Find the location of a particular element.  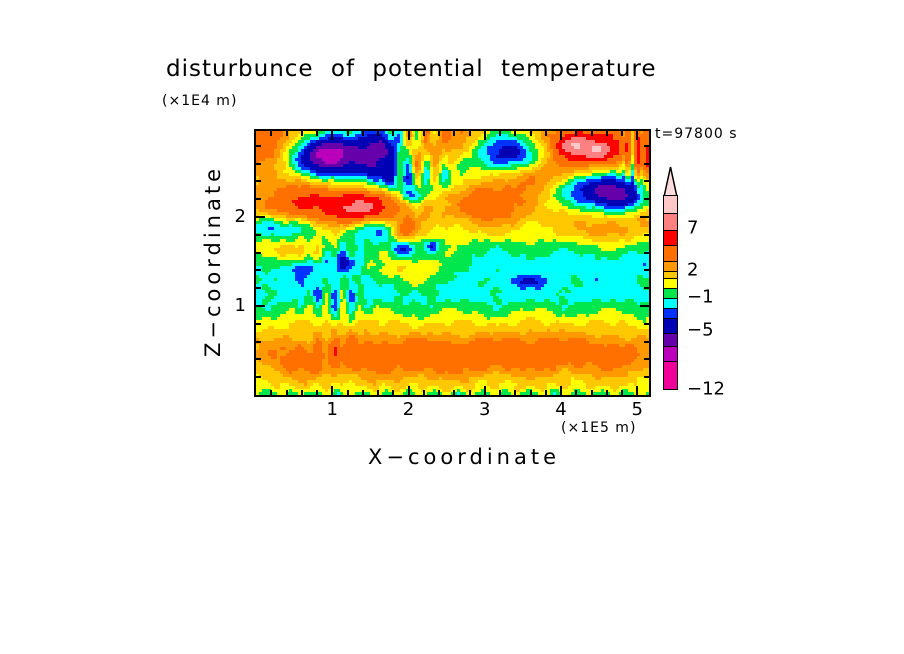

x-axis-unit-label: (×1E5 m) is located at coordinates (599, 428).